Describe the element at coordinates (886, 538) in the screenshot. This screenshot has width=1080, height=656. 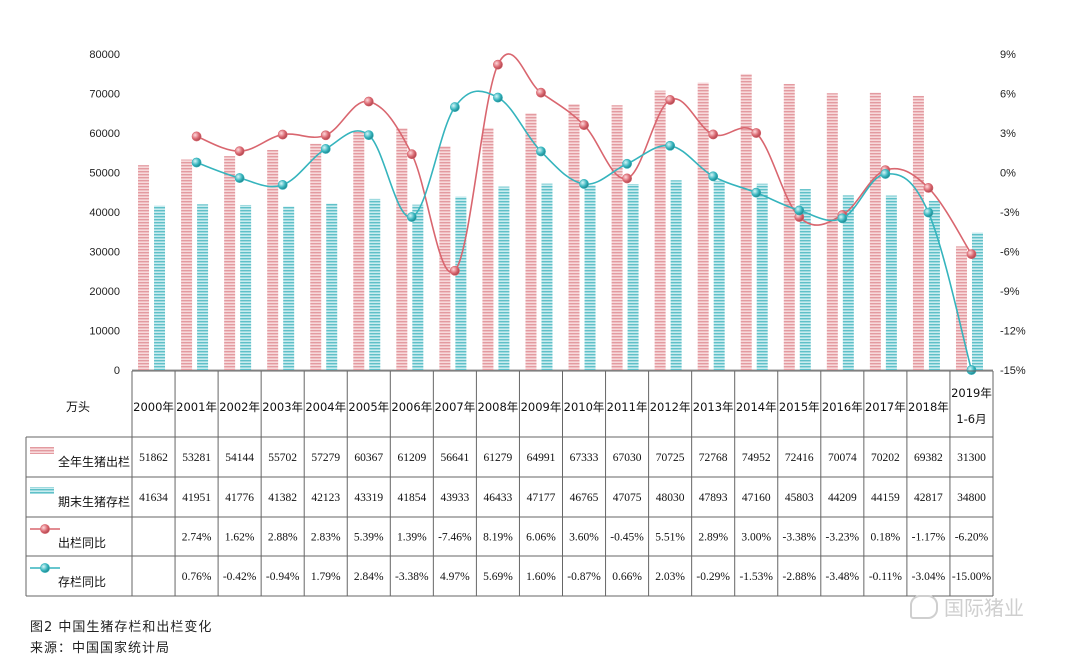
I see `data-label: 0.18%` at that location.